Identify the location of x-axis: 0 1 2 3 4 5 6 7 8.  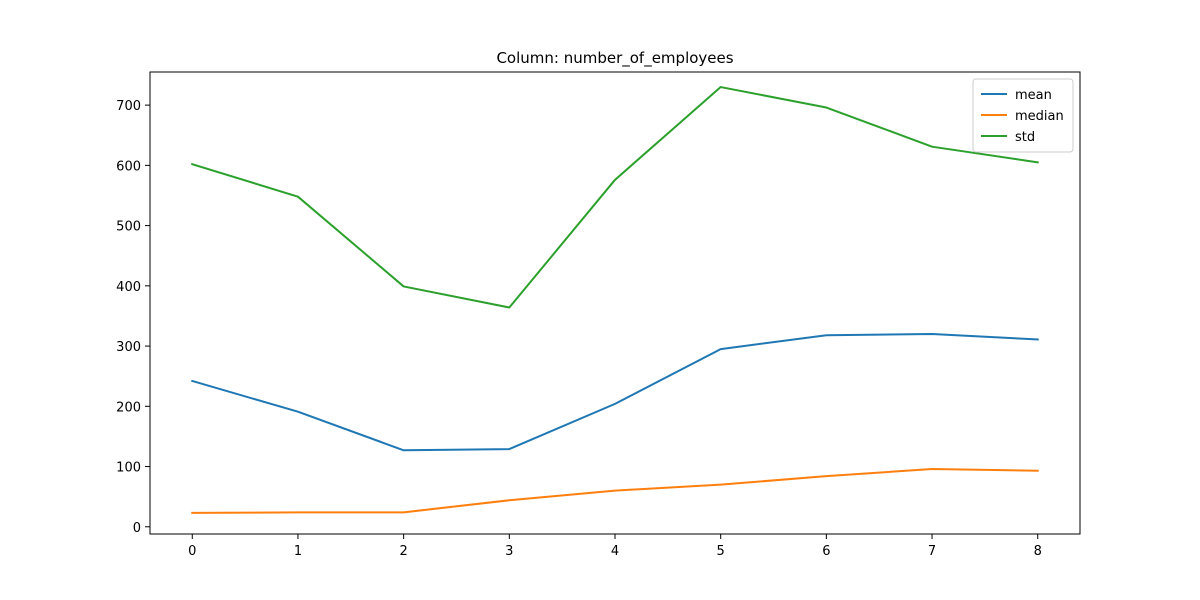
(615, 546).